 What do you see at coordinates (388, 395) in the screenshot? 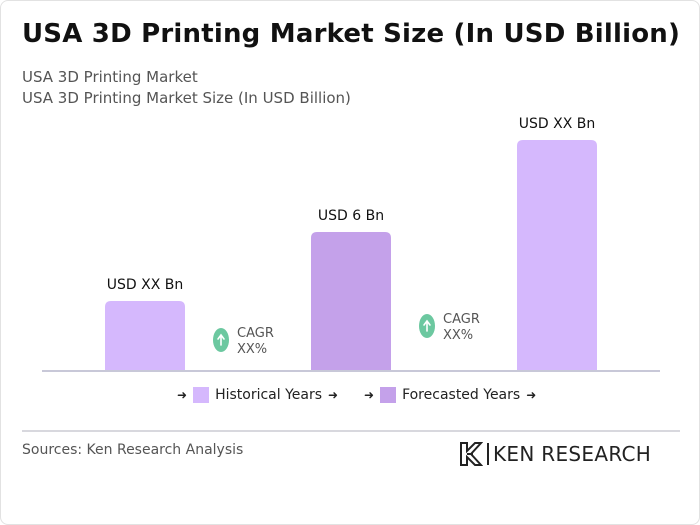
I see `legend-swatch-forecast` at bounding box center [388, 395].